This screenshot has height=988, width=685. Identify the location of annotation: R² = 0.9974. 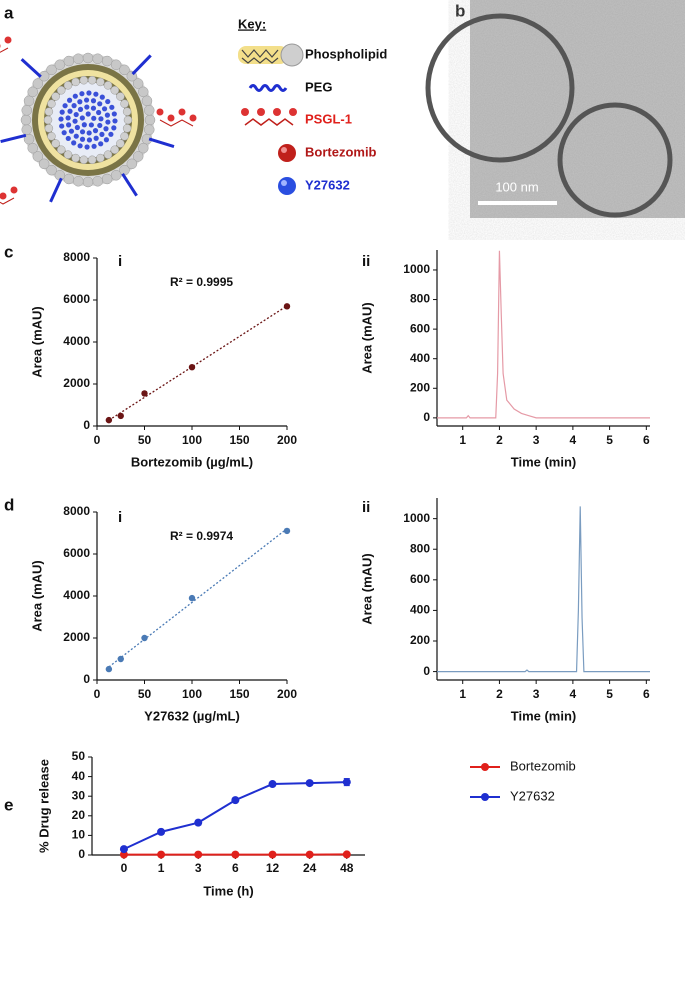
(201, 536).